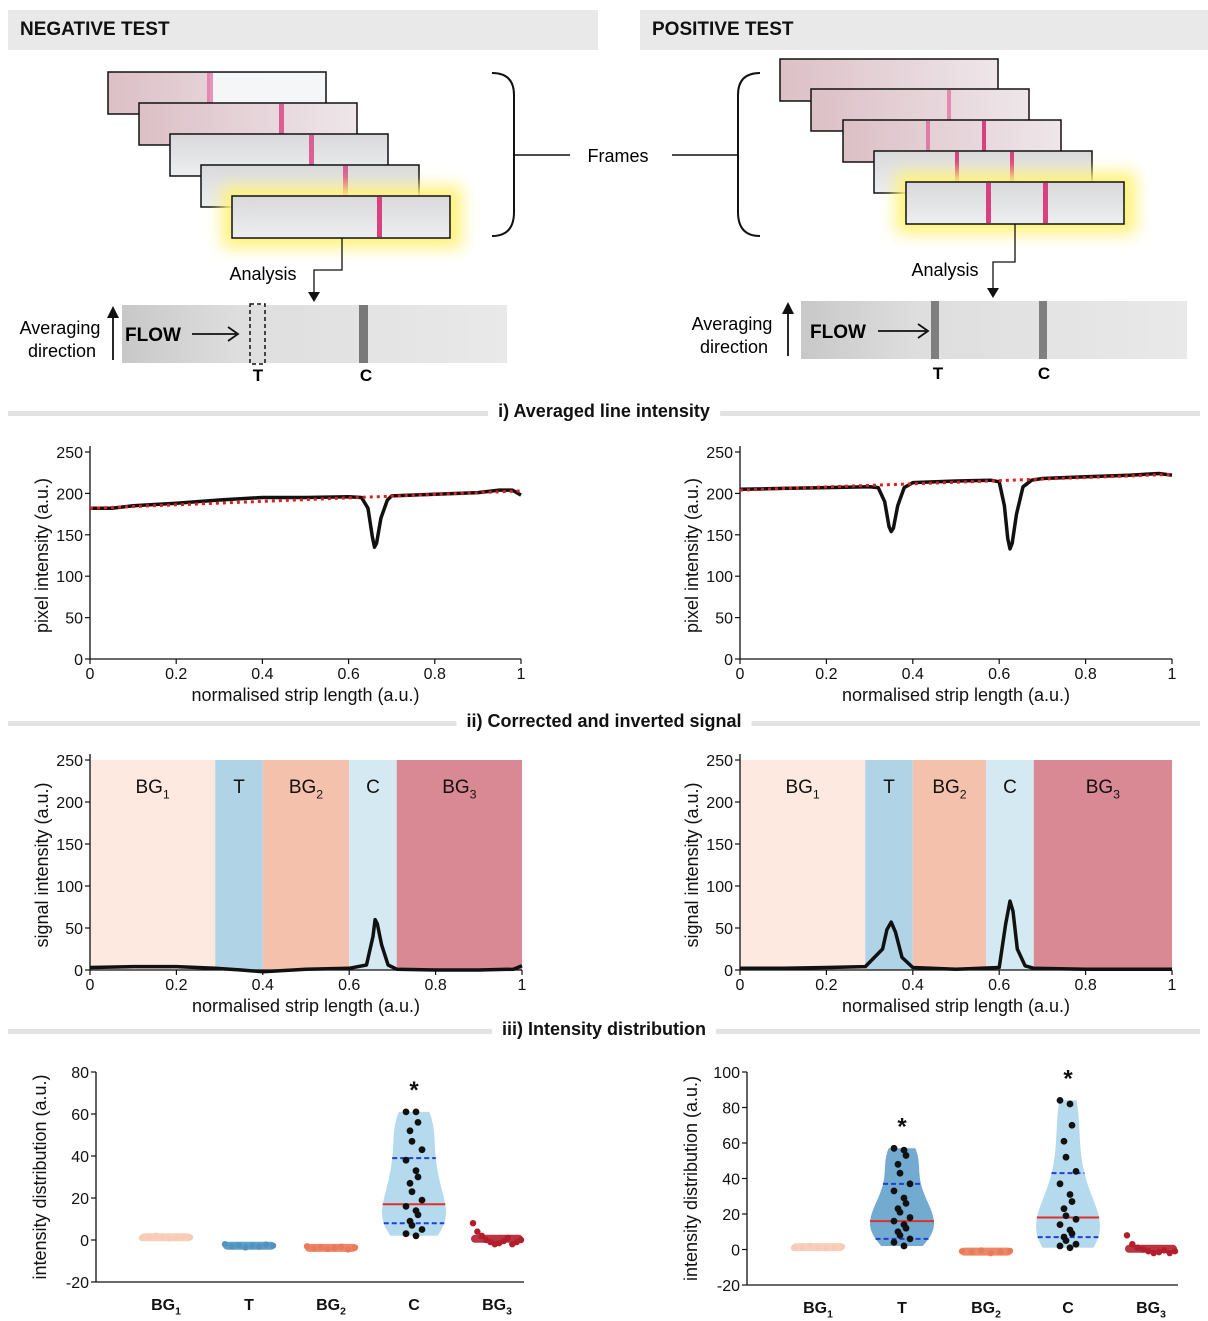  What do you see at coordinates (249, 1305) in the screenshot?
I see `category-label: T` at bounding box center [249, 1305].